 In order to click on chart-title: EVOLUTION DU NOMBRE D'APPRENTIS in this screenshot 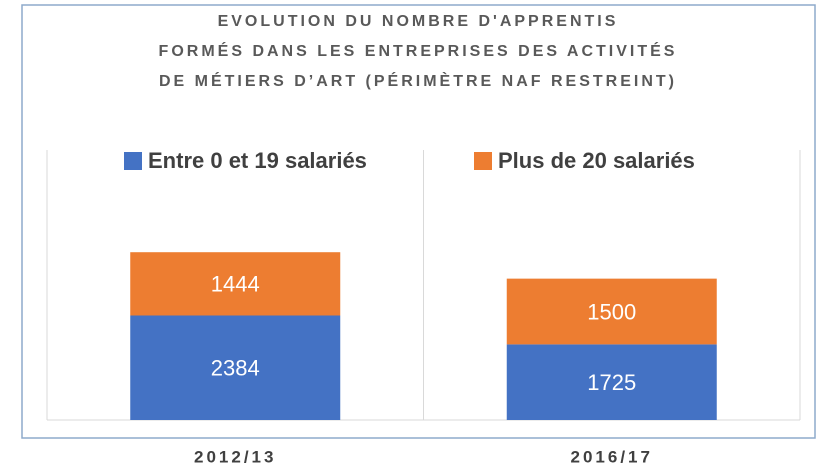, I will do `click(418, 21)`.